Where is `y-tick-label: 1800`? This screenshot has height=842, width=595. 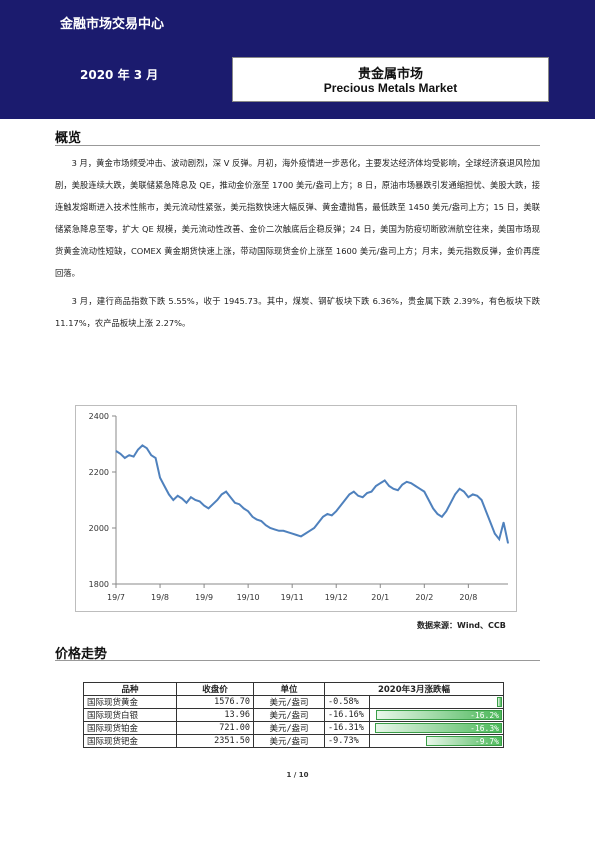
y-tick-label: 1800 is located at coordinates (99, 584).